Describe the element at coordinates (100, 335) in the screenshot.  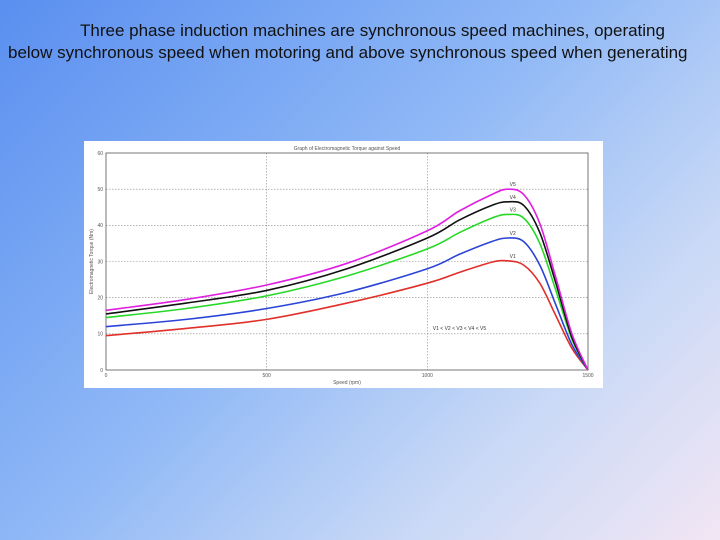
I see `y-tick-label: 10` at that location.